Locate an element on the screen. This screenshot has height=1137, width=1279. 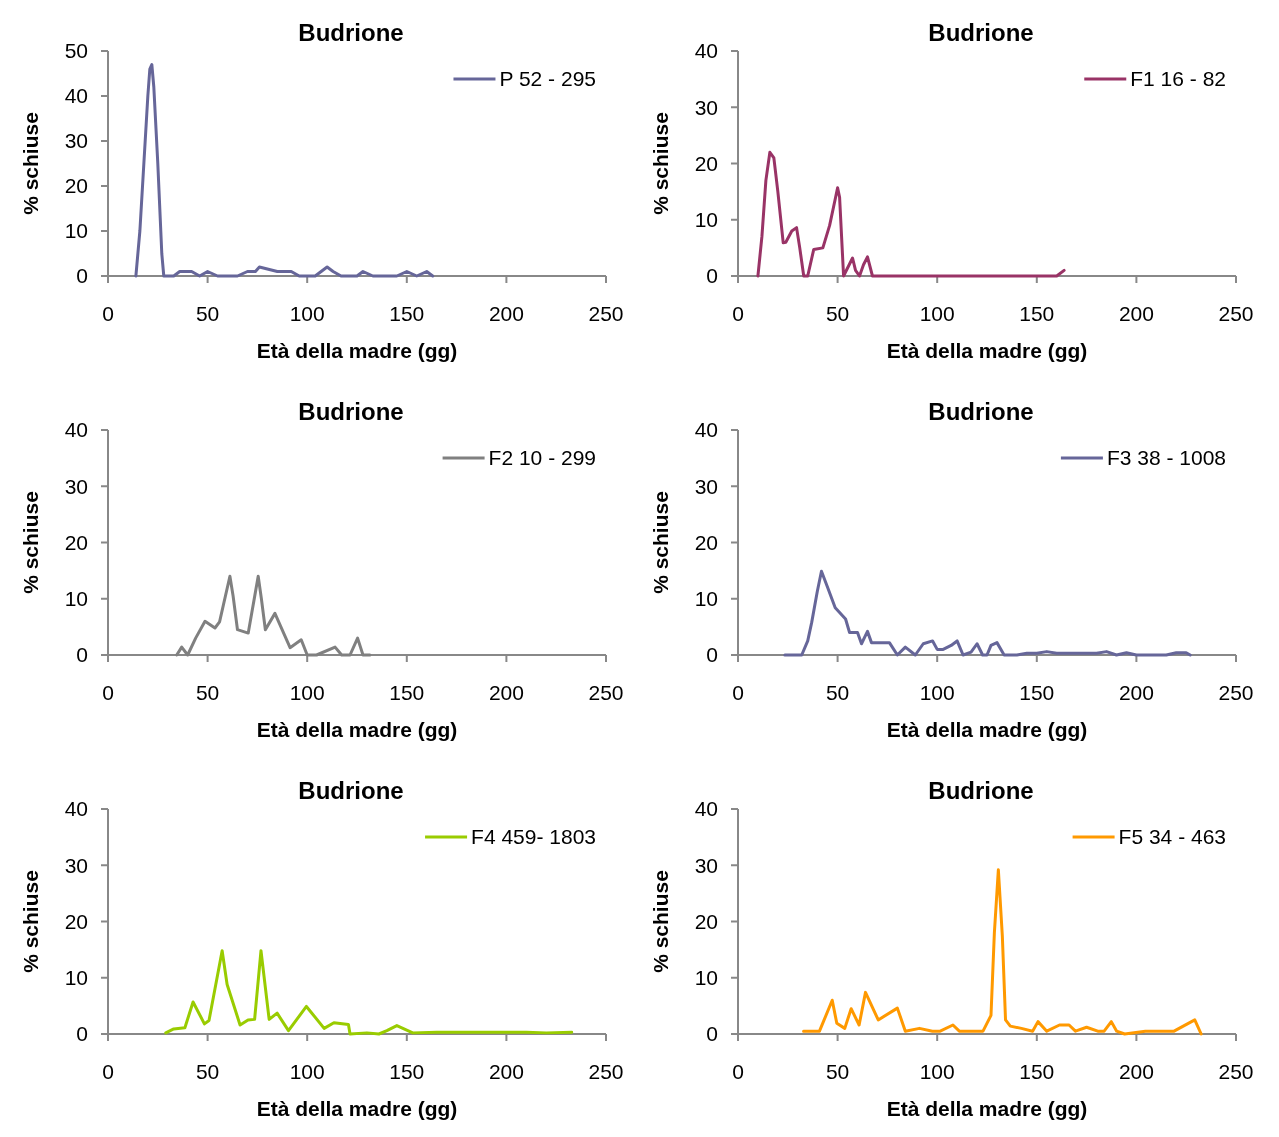
legend-label: P 52 - 295 is located at coordinates (547, 79).